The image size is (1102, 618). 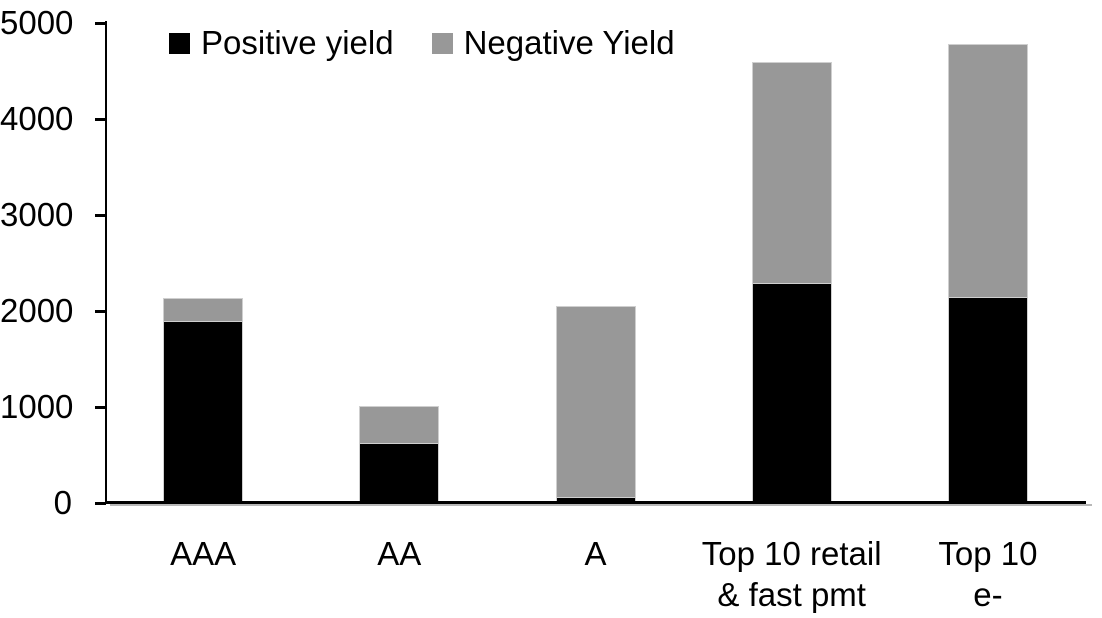 What do you see at coordinates (37, 118) in the screenshot?
I see `y-axis-label-4000: 4000` at bounding box center [37, 118].